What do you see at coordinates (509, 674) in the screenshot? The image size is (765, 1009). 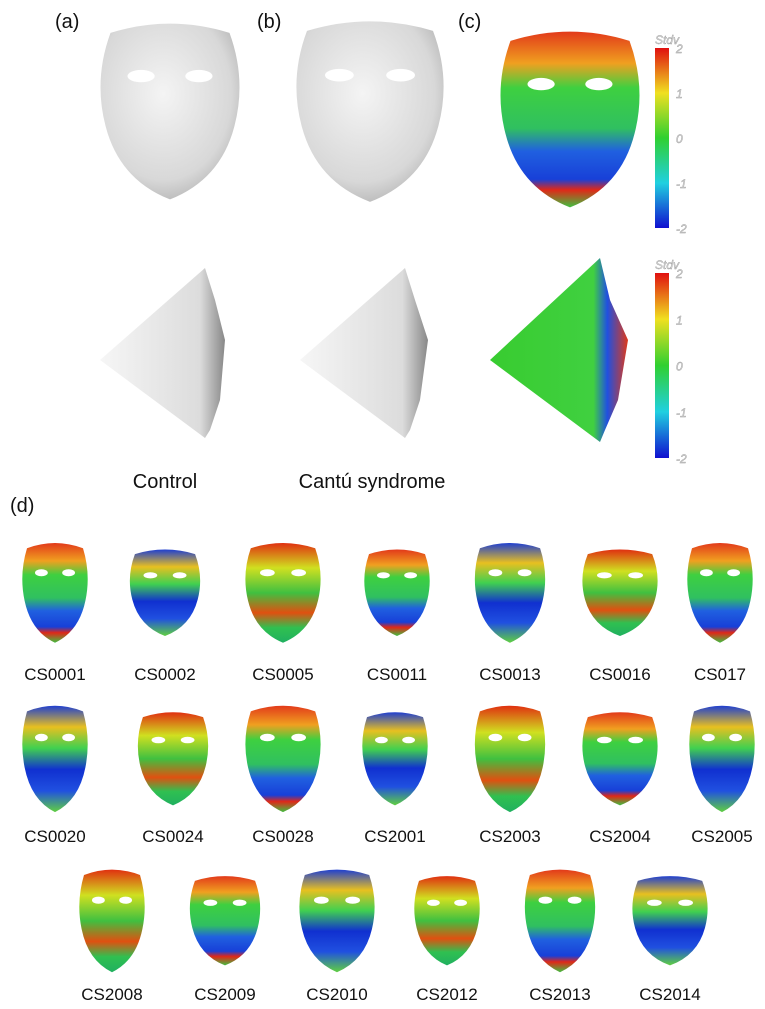 I see `subject-id: CS0013` at bounding box center [509, 674].